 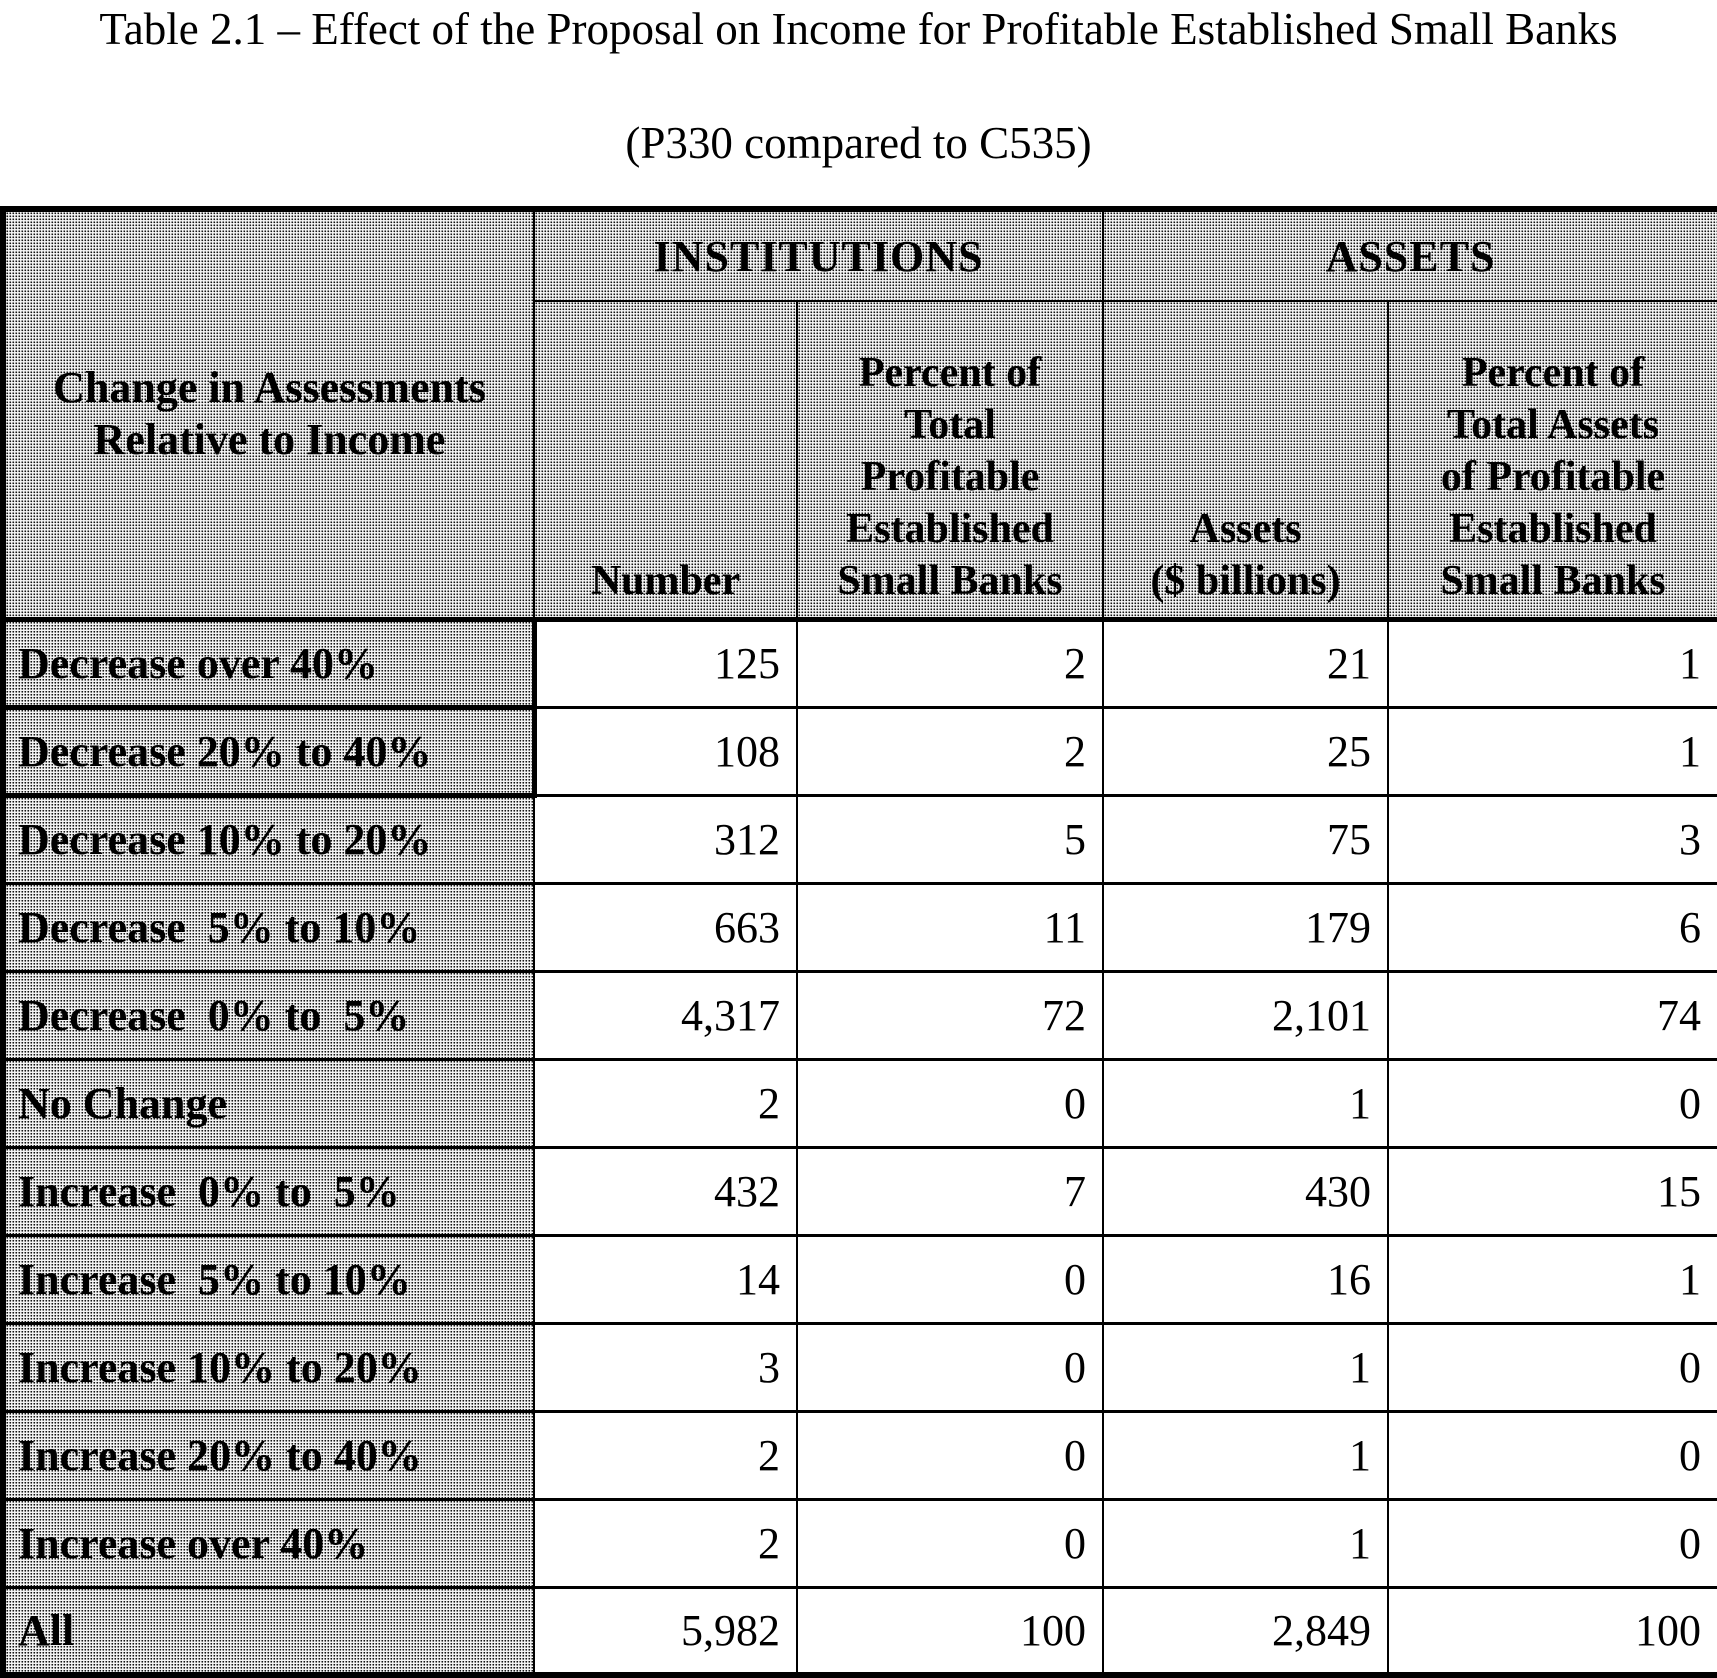 I want to click on corner-header-change-in-assessments: Change in Assessments Relative to Income, so click(x=268, y=415).